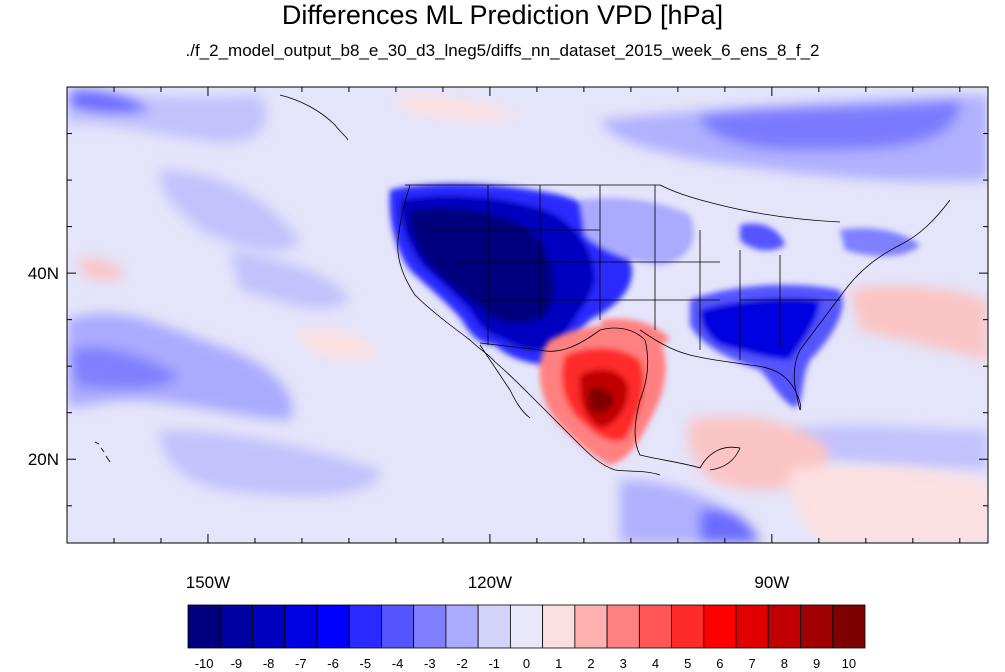 The height and width of the screenshot is (672, 1005). Describe the element at coordinates (889, 504) in the screenshot. I see `atlantic-red-south` at that location.